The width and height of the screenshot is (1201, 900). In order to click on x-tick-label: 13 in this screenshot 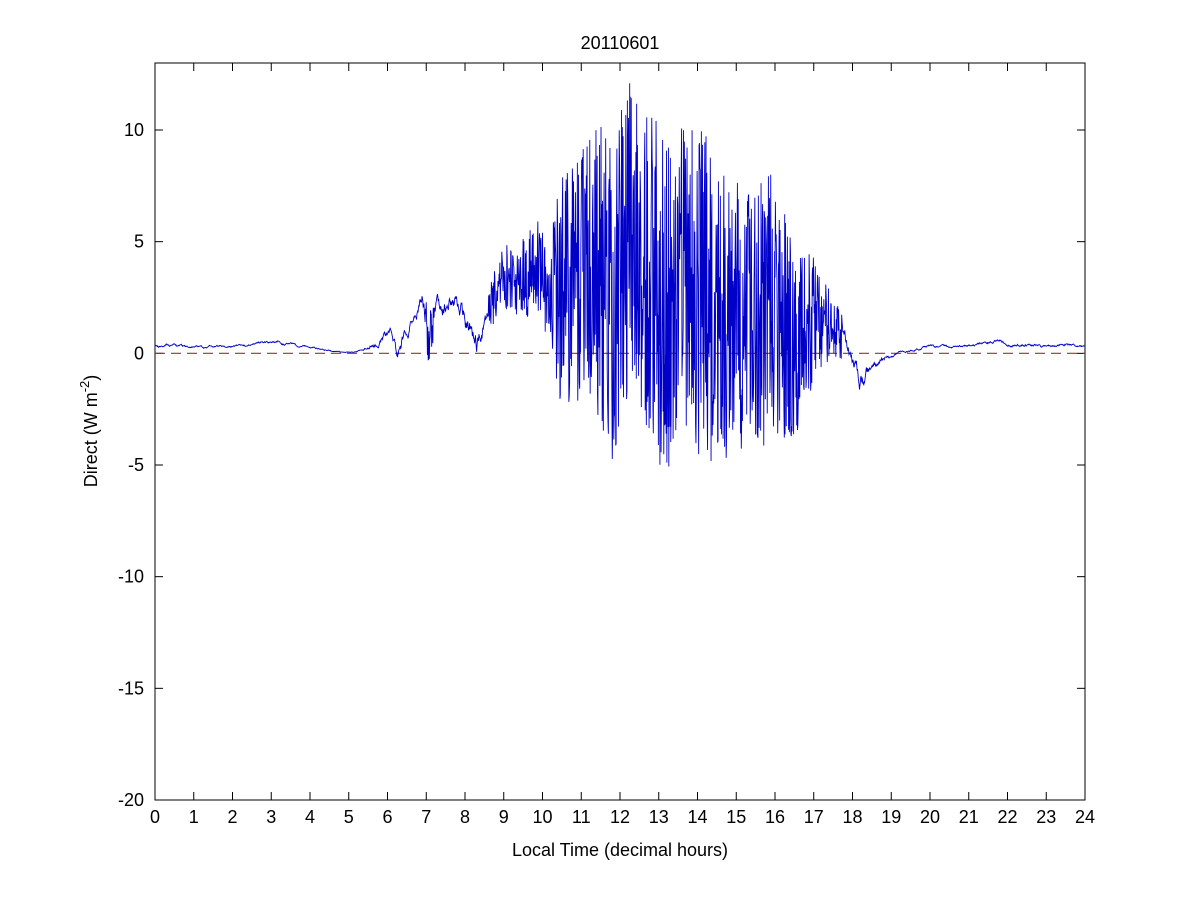, I will do `click(659, 817)`.